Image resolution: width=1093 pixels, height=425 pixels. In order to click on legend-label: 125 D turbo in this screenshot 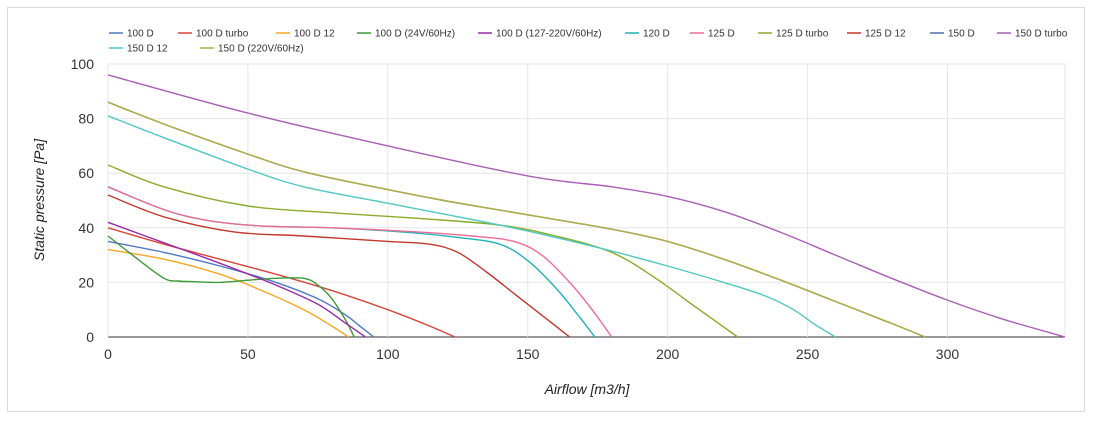, I will do `click(802, 34)`.